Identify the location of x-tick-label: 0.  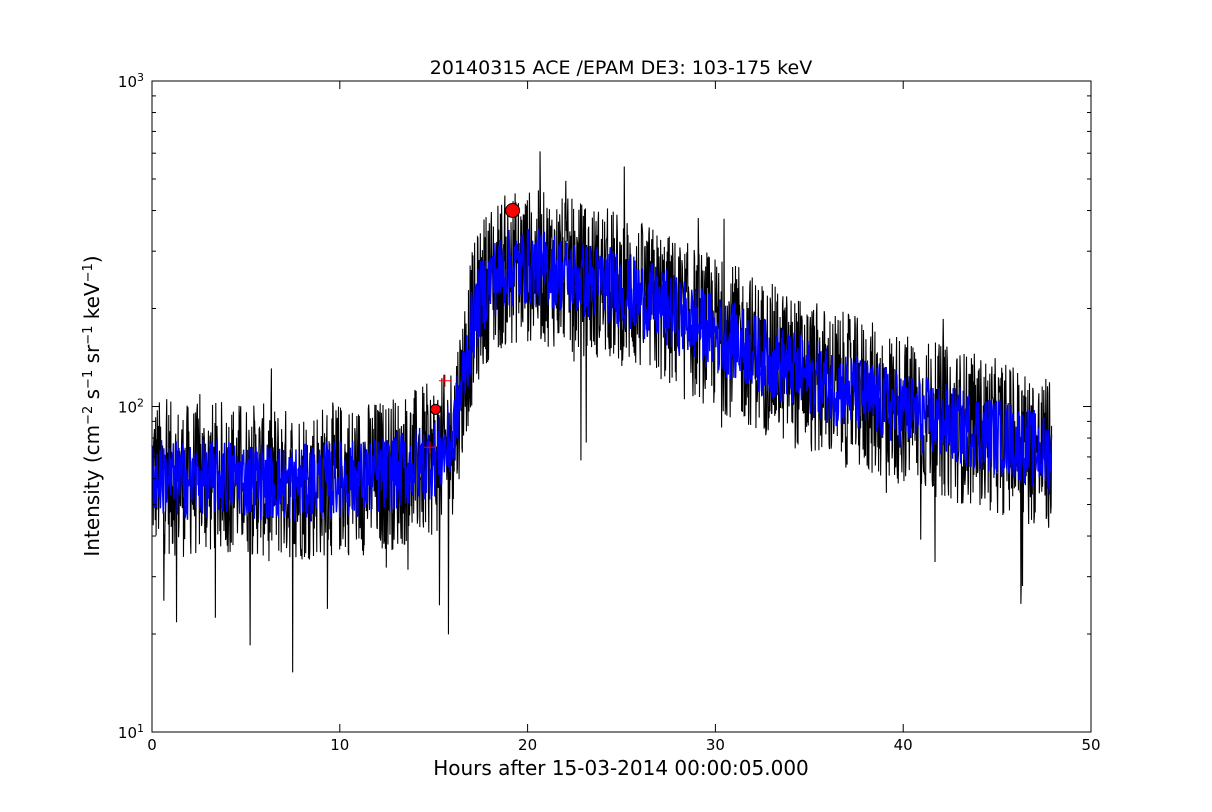
(152, 745).